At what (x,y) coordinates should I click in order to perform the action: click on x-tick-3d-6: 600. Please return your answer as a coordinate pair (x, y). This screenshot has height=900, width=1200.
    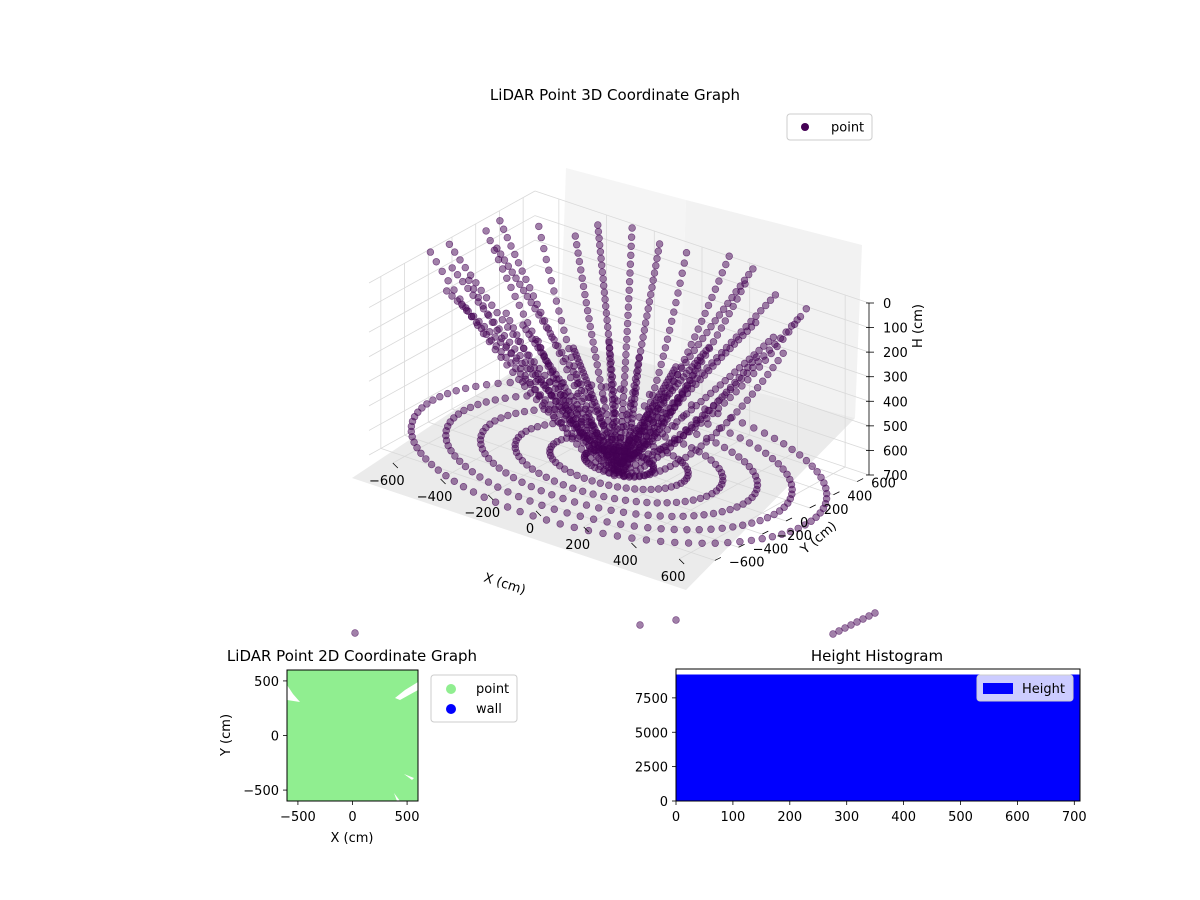
    Looking at the image, I should click on (673, 577).